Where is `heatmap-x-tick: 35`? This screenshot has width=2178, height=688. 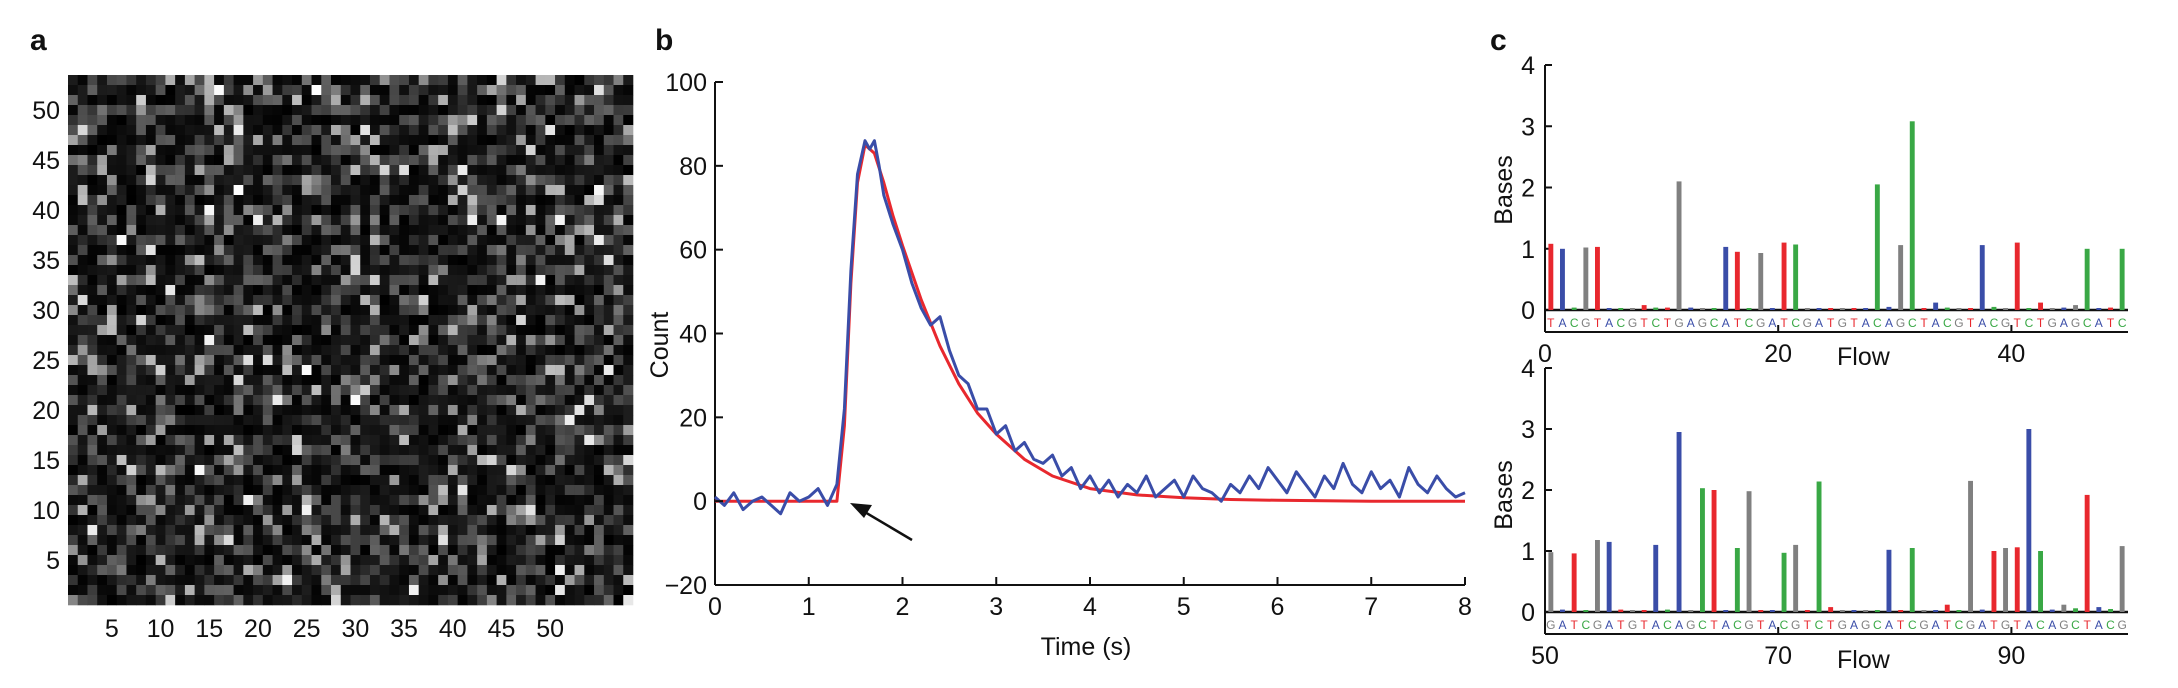
heatmap-x-tick: 35 is located at coordinates (404, 629).